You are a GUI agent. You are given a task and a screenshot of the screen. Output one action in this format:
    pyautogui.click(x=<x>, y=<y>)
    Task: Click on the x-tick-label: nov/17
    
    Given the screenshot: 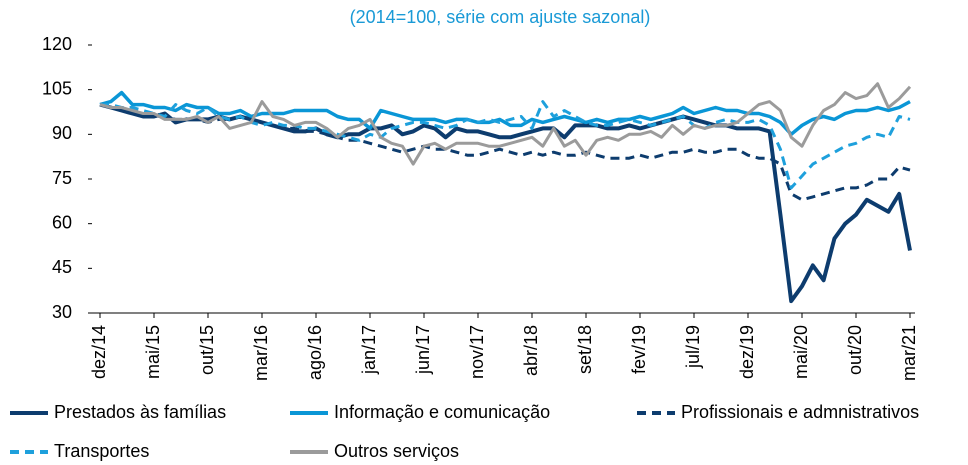 What is the action you would take?
    pyautogui.click(x=477, y=352)
    